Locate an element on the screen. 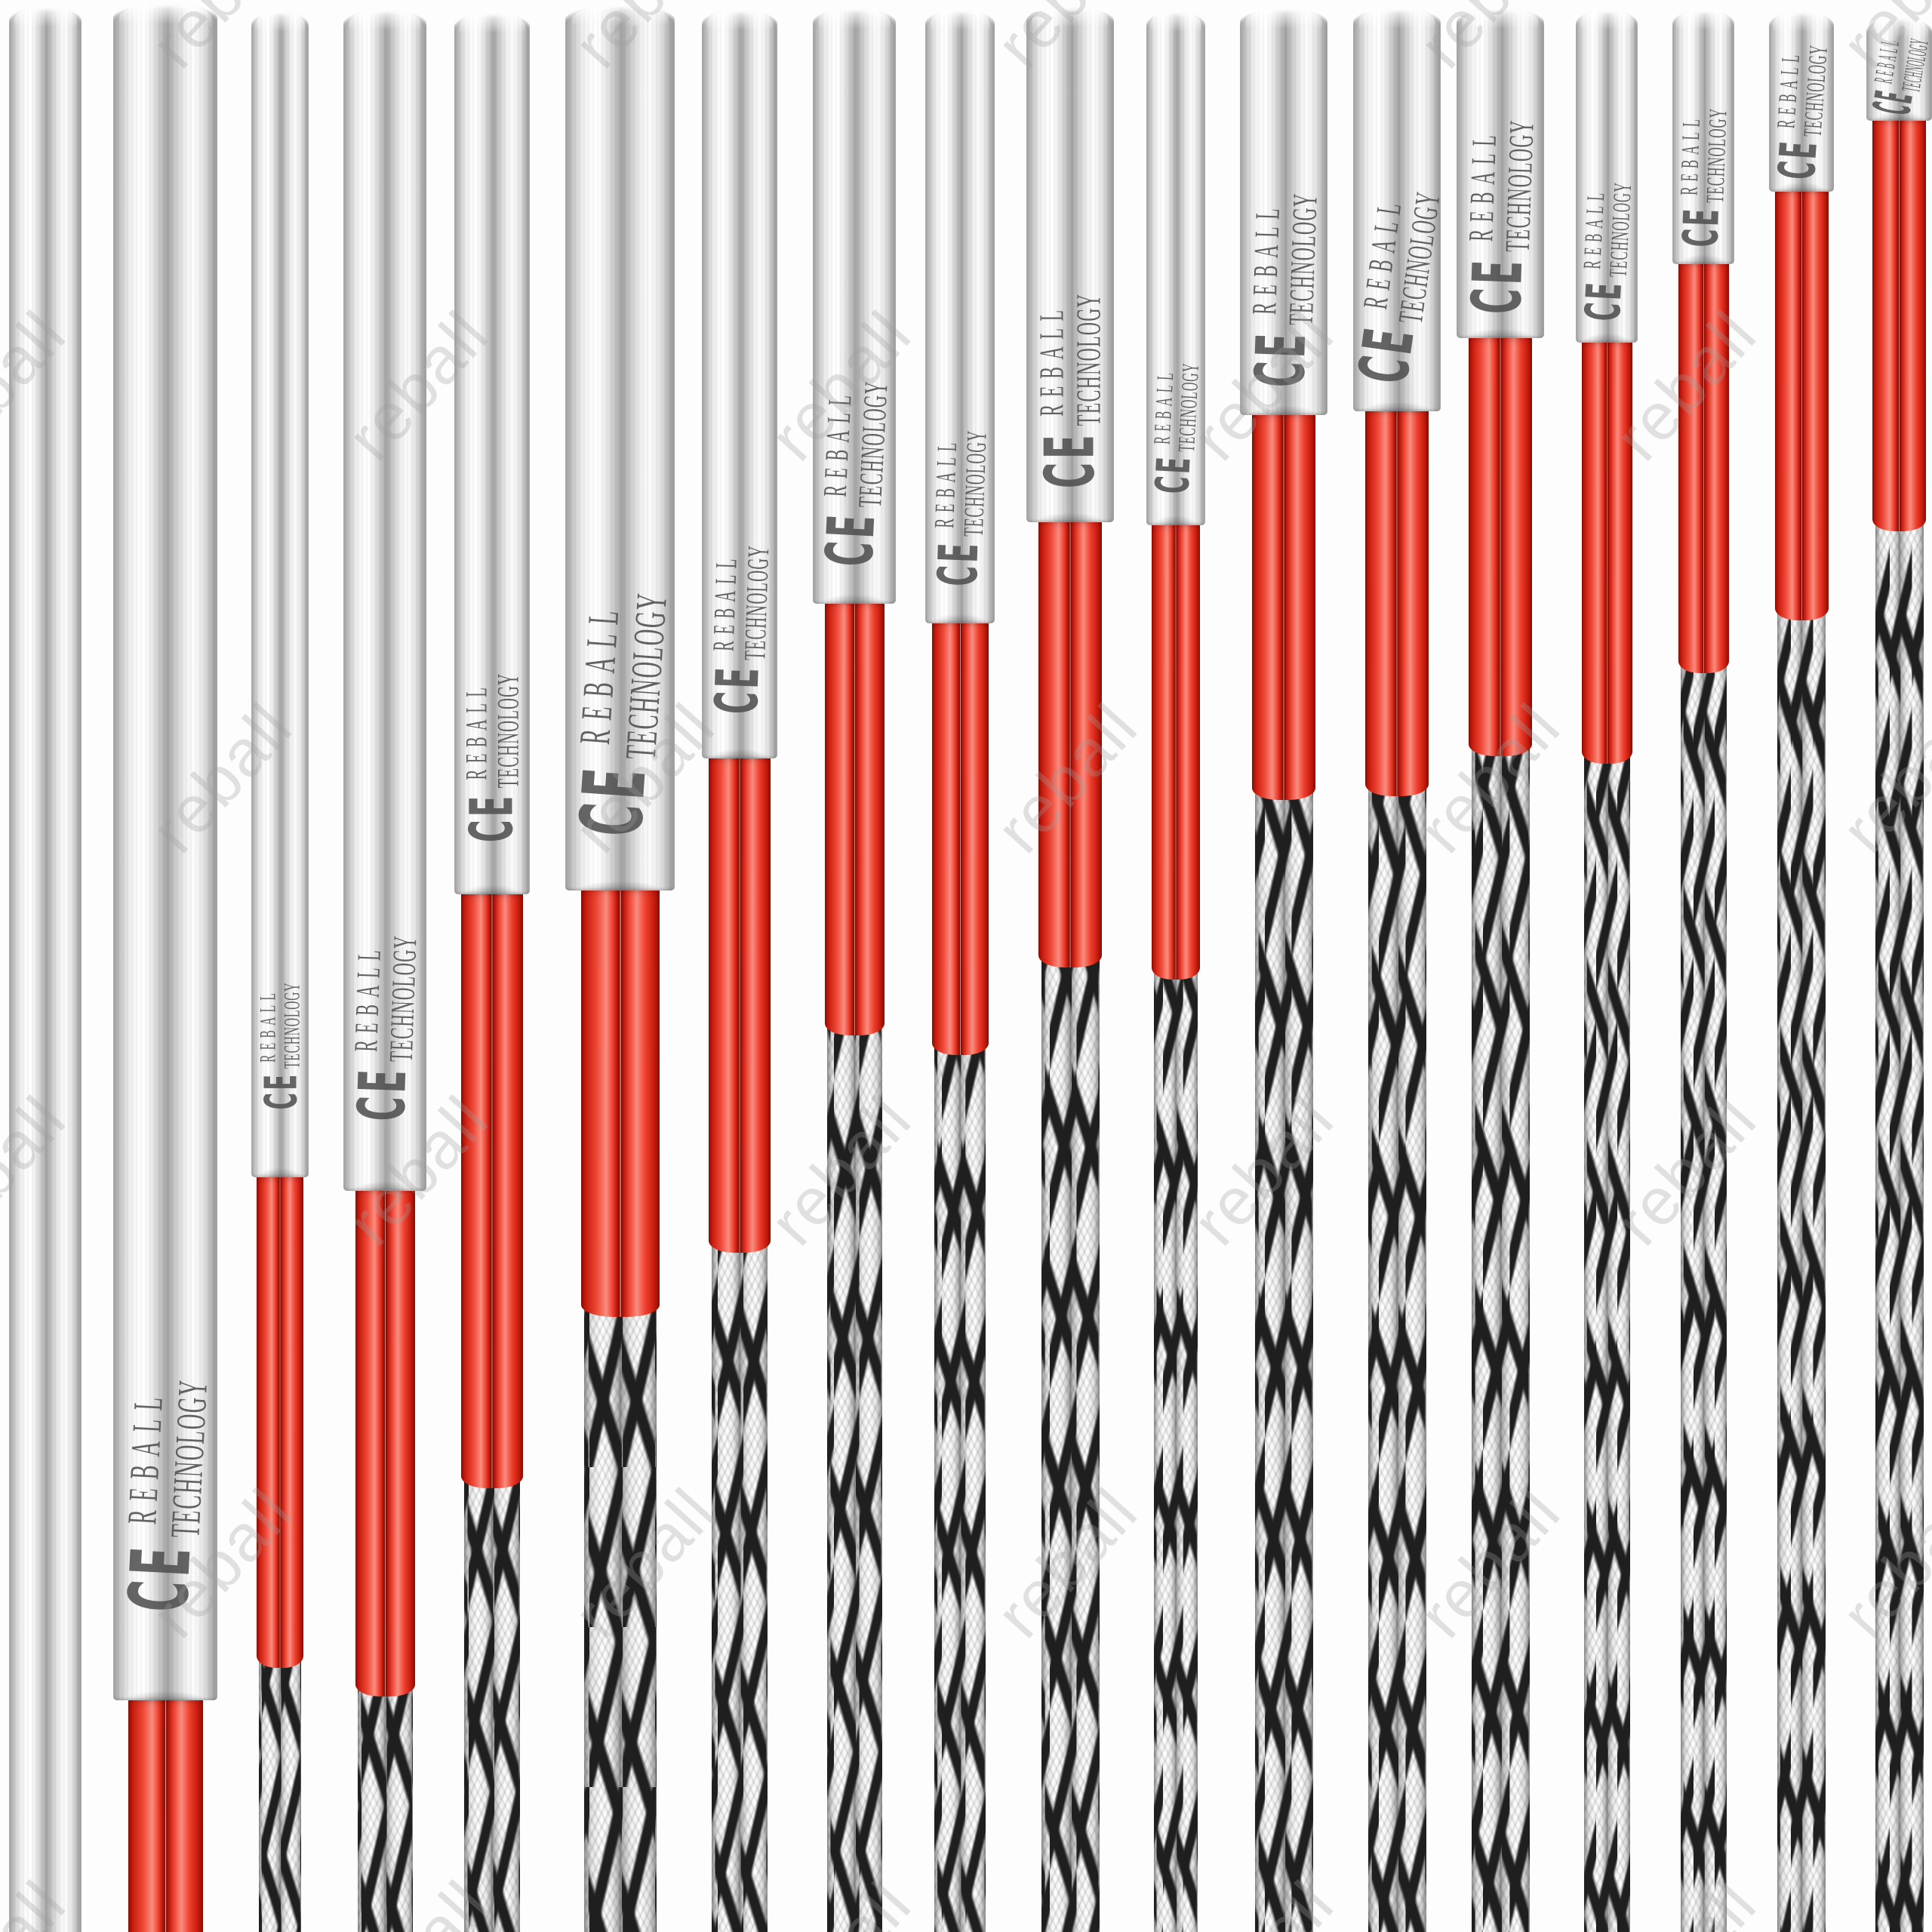 This screenshot has width=1932, height=1932. heater-rod-18: CE REBALL TECHNOLOGY is located at coordinates (1897, 966).